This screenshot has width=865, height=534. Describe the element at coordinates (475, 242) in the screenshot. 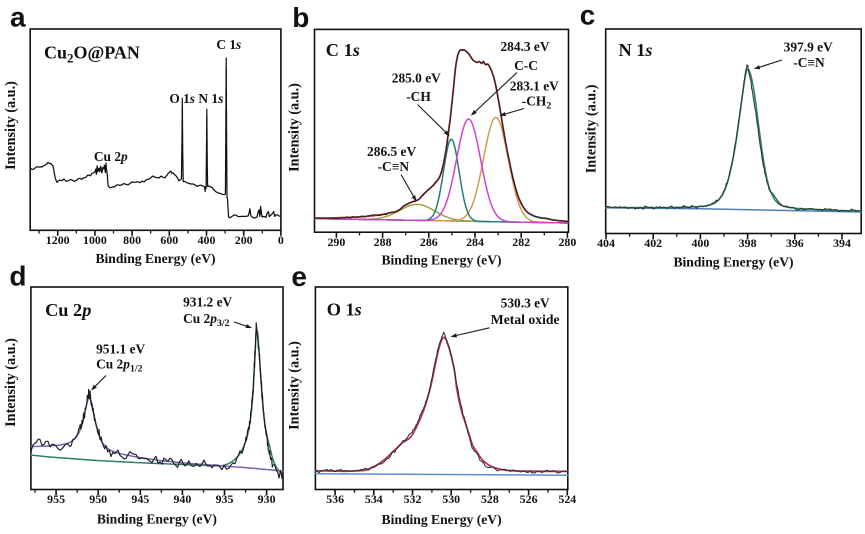

I see `svg-text: 284` at that location.